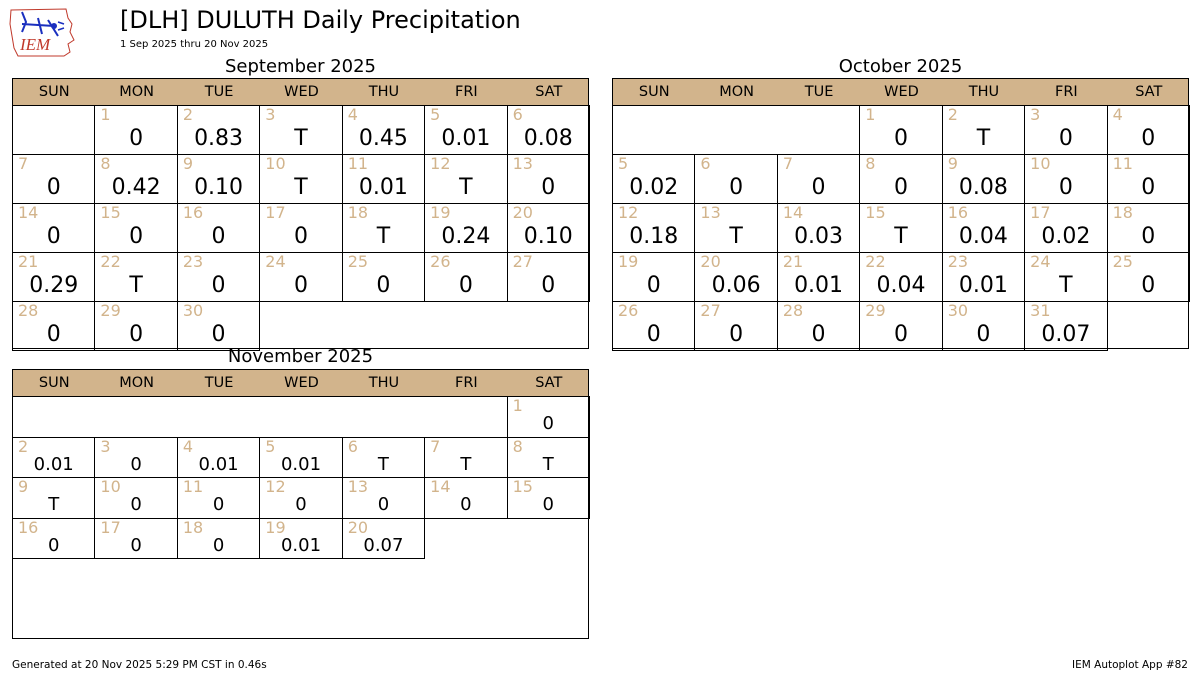 This screenshot has width=1200, height=675. What do you see at coordinates (793, 310) in the screenshot?
I see `day-number: 28` at bounding box center [793, 310].